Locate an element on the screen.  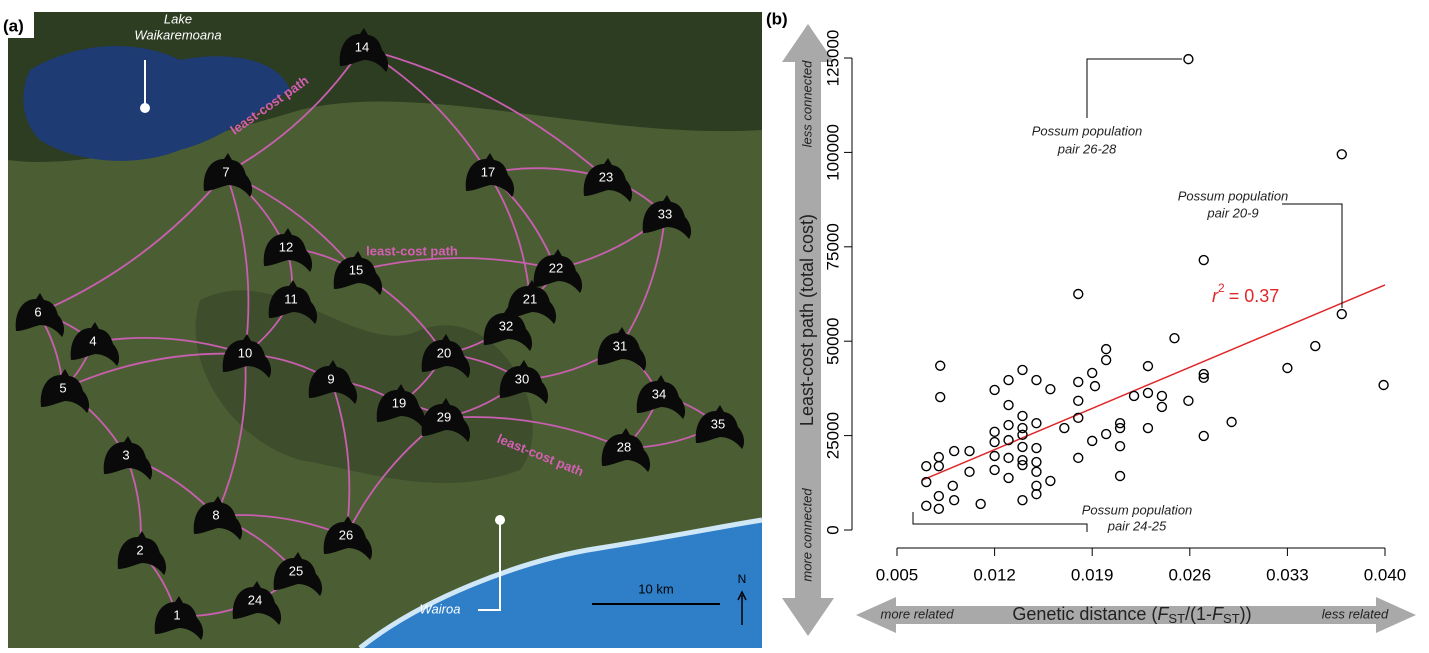
node-label: 31 is located at coordinates (620, 345).